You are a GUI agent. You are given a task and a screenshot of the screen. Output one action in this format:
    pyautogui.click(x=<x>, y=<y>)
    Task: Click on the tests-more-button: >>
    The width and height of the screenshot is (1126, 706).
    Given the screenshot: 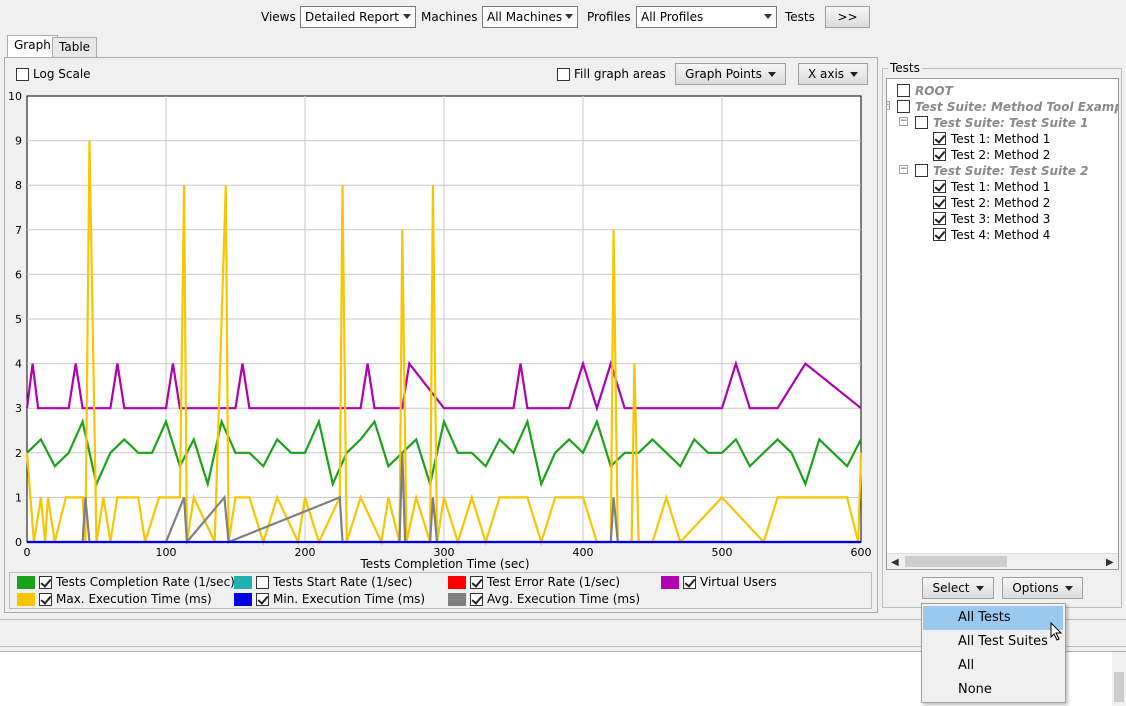 What is the action you would take?
    pyautogui.click(x=847, y=17)
    